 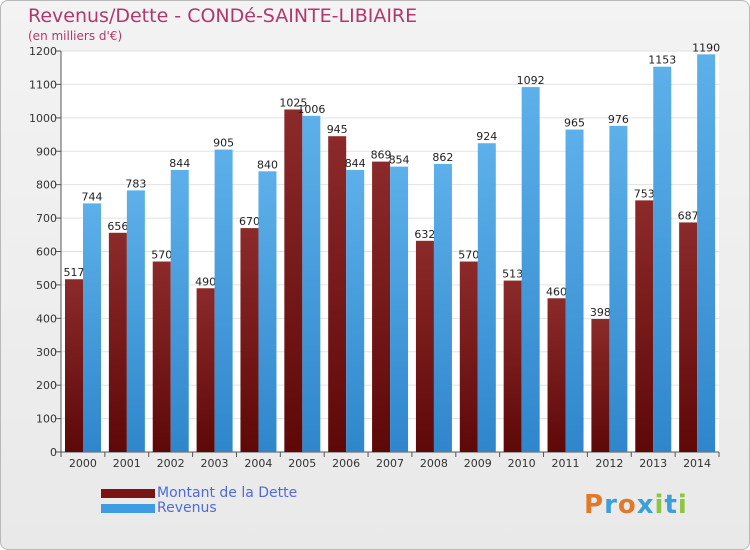 What do you see at coordinates (46, 218) in the screenshot?
I see `y-tick-label: 700` at bounding box center [46, 218].